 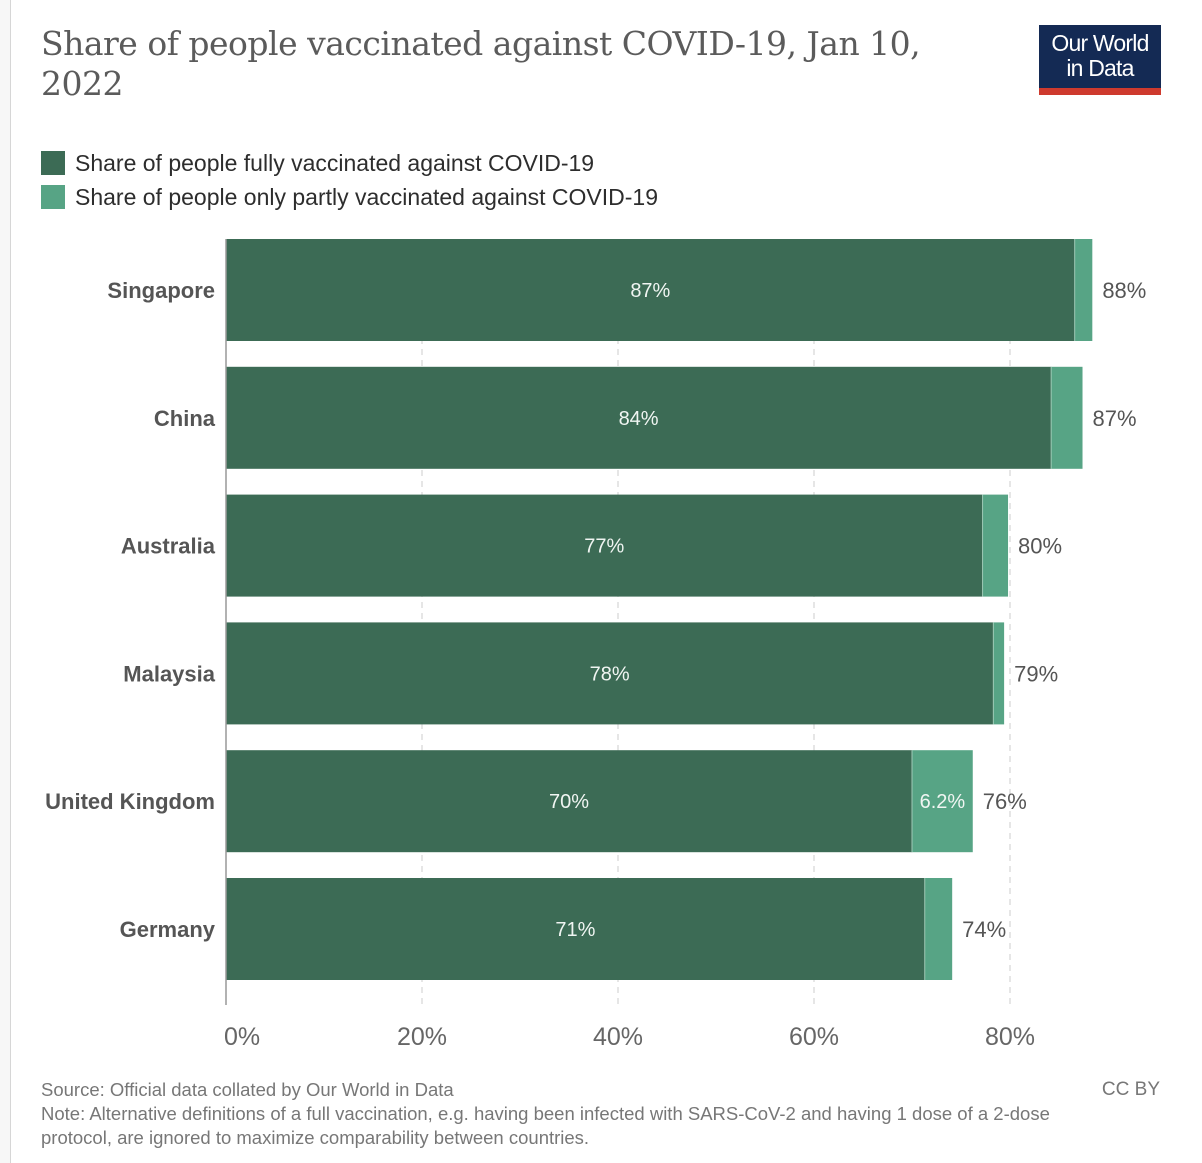 I want to click on x-tick-label: 60%, so click(x=814, y=1037).